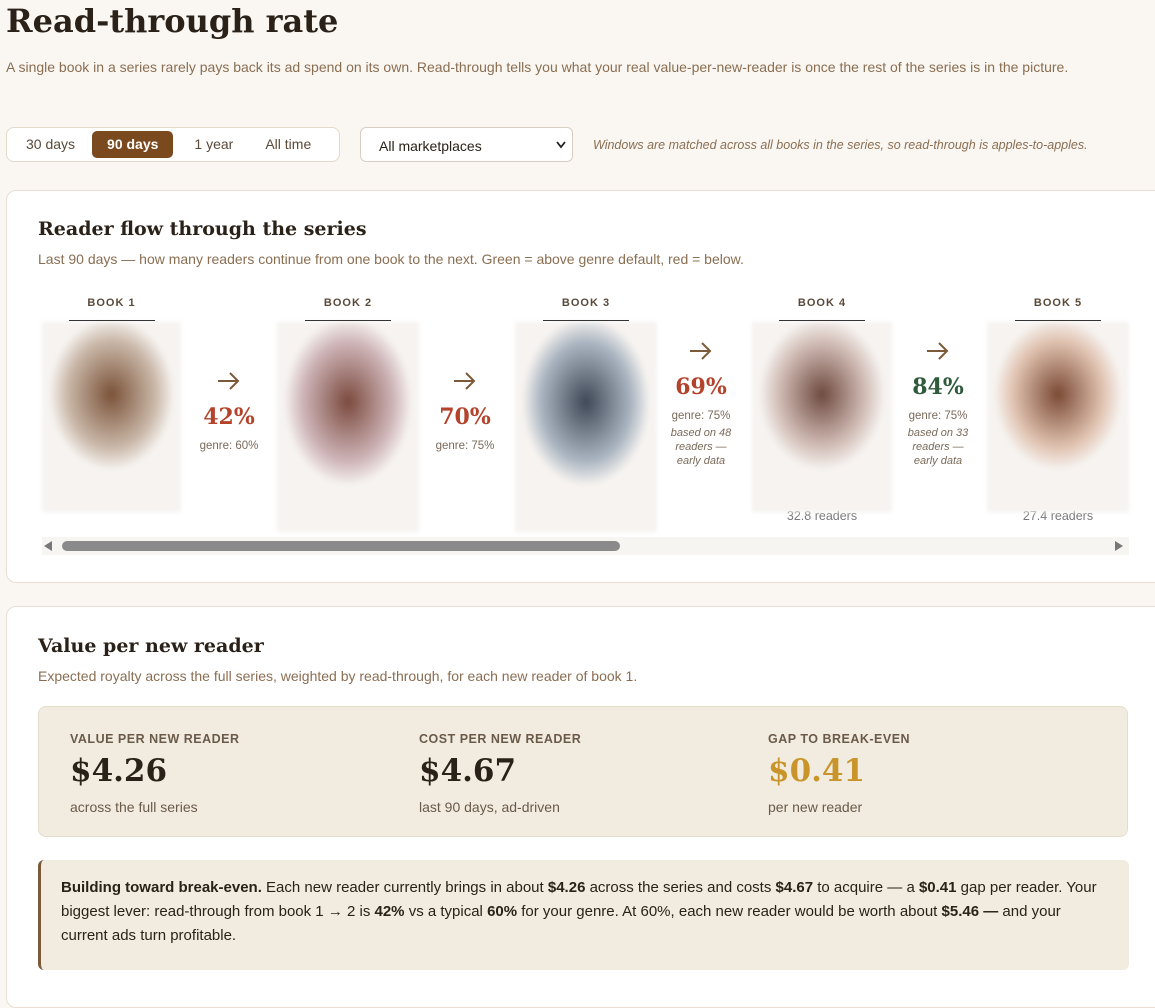 Image resolution: width=1155 pixels, height=1008 pixels. I want to click on book-label: BOOK 1, so click(111, 303).